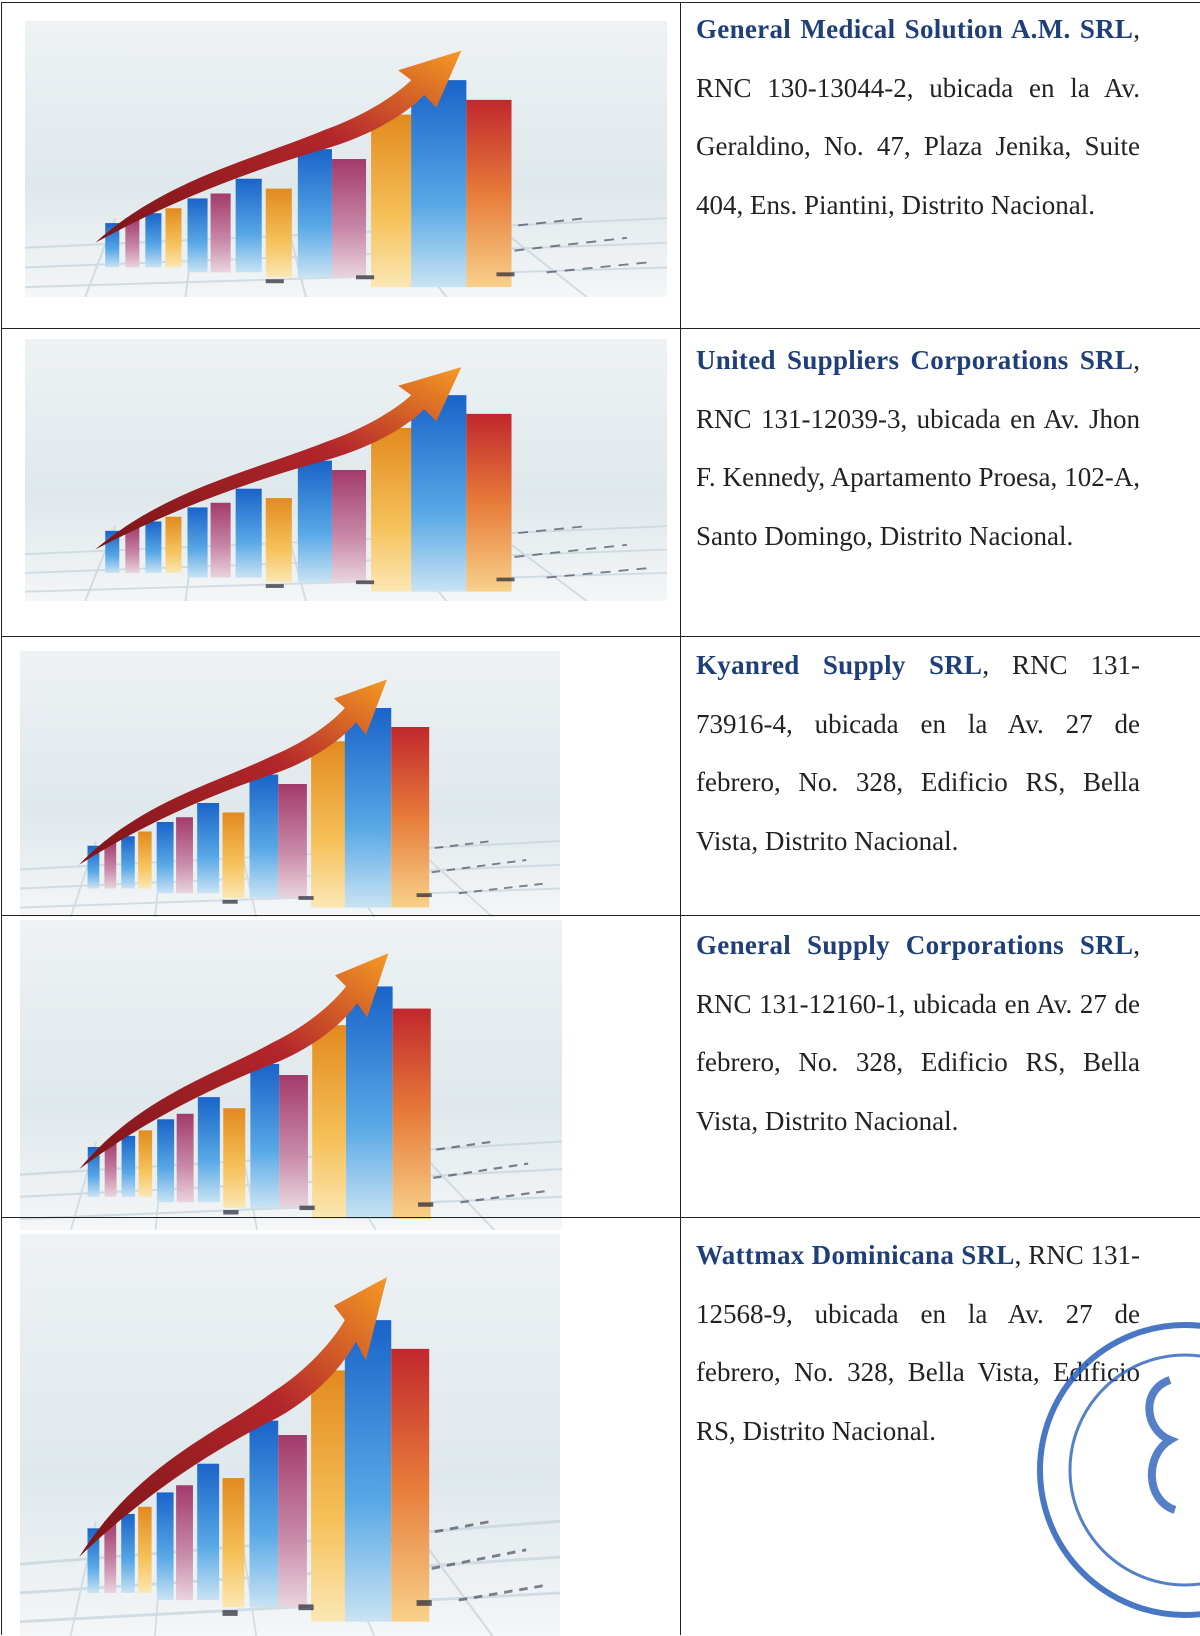 This screenshot has height=1636, width=1200. What do you see at coordinates (915, 360) in the screenshot?
I see `company-name: United Suppliers Corporations SRL` at bounding box center [915, 360].